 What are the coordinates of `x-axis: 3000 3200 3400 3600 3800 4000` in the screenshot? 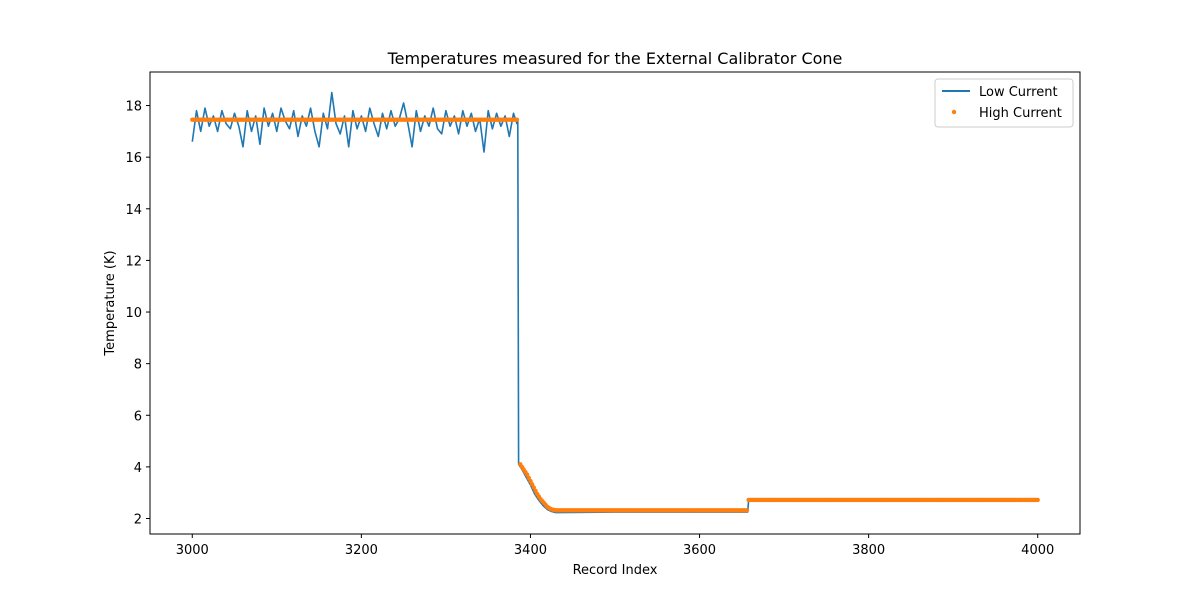 It's located at (615, 546).